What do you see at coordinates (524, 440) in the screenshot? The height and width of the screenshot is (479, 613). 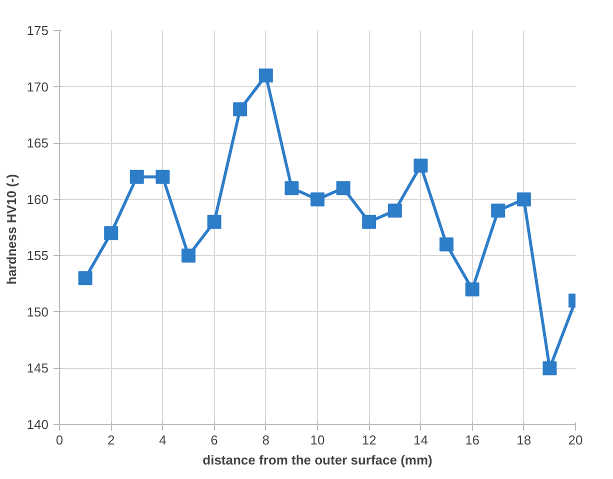 I see `x-tick-label: 18` at bounding box center [524, 440].